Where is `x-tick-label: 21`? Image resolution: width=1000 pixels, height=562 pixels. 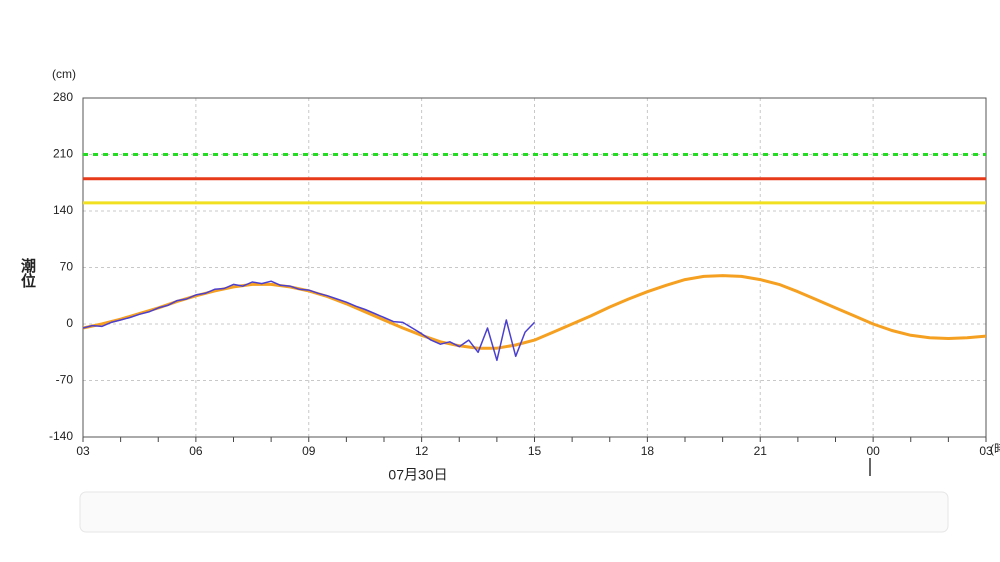
x-tick-label: 21 is located at coordinates (761, 451).